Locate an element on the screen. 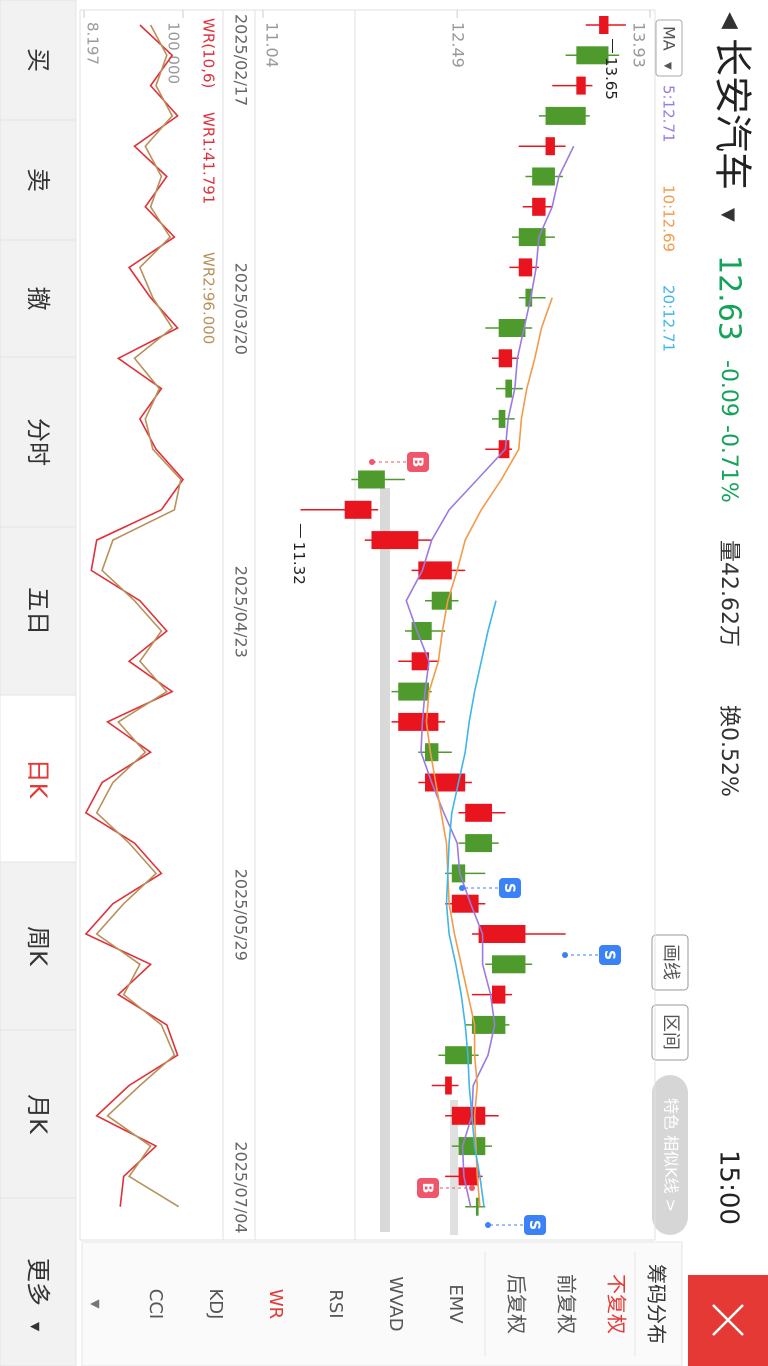 The image size is (768, 1366). indicator-option: WVAD is located at coordinates (395, 1303).